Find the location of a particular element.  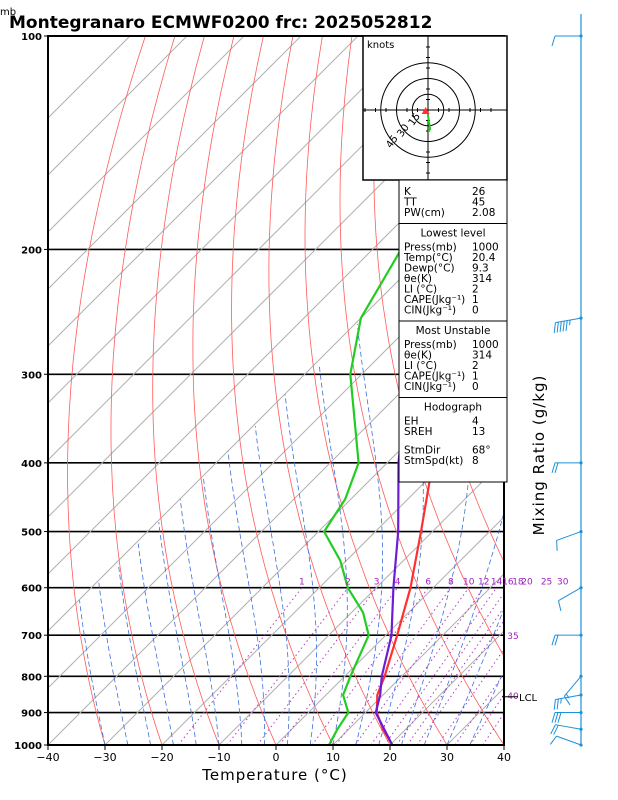

most-unstable-row-label: LI (°C) is located at coordinates (420, 366).